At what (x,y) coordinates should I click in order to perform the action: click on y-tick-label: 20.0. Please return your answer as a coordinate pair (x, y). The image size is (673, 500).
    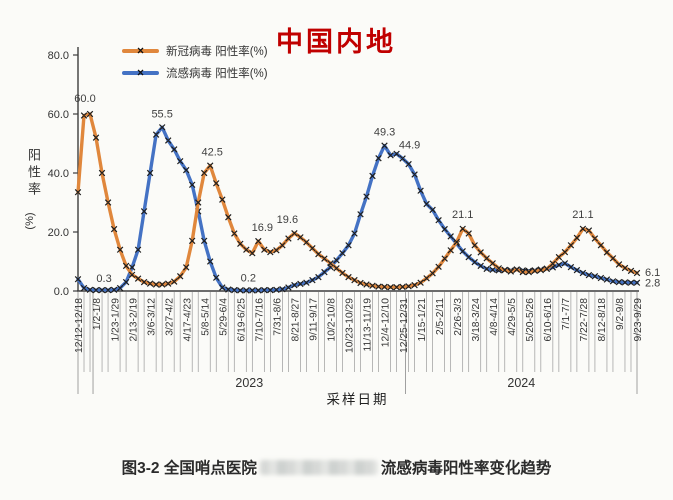
    Looking at the image, I should click on (58, 233).